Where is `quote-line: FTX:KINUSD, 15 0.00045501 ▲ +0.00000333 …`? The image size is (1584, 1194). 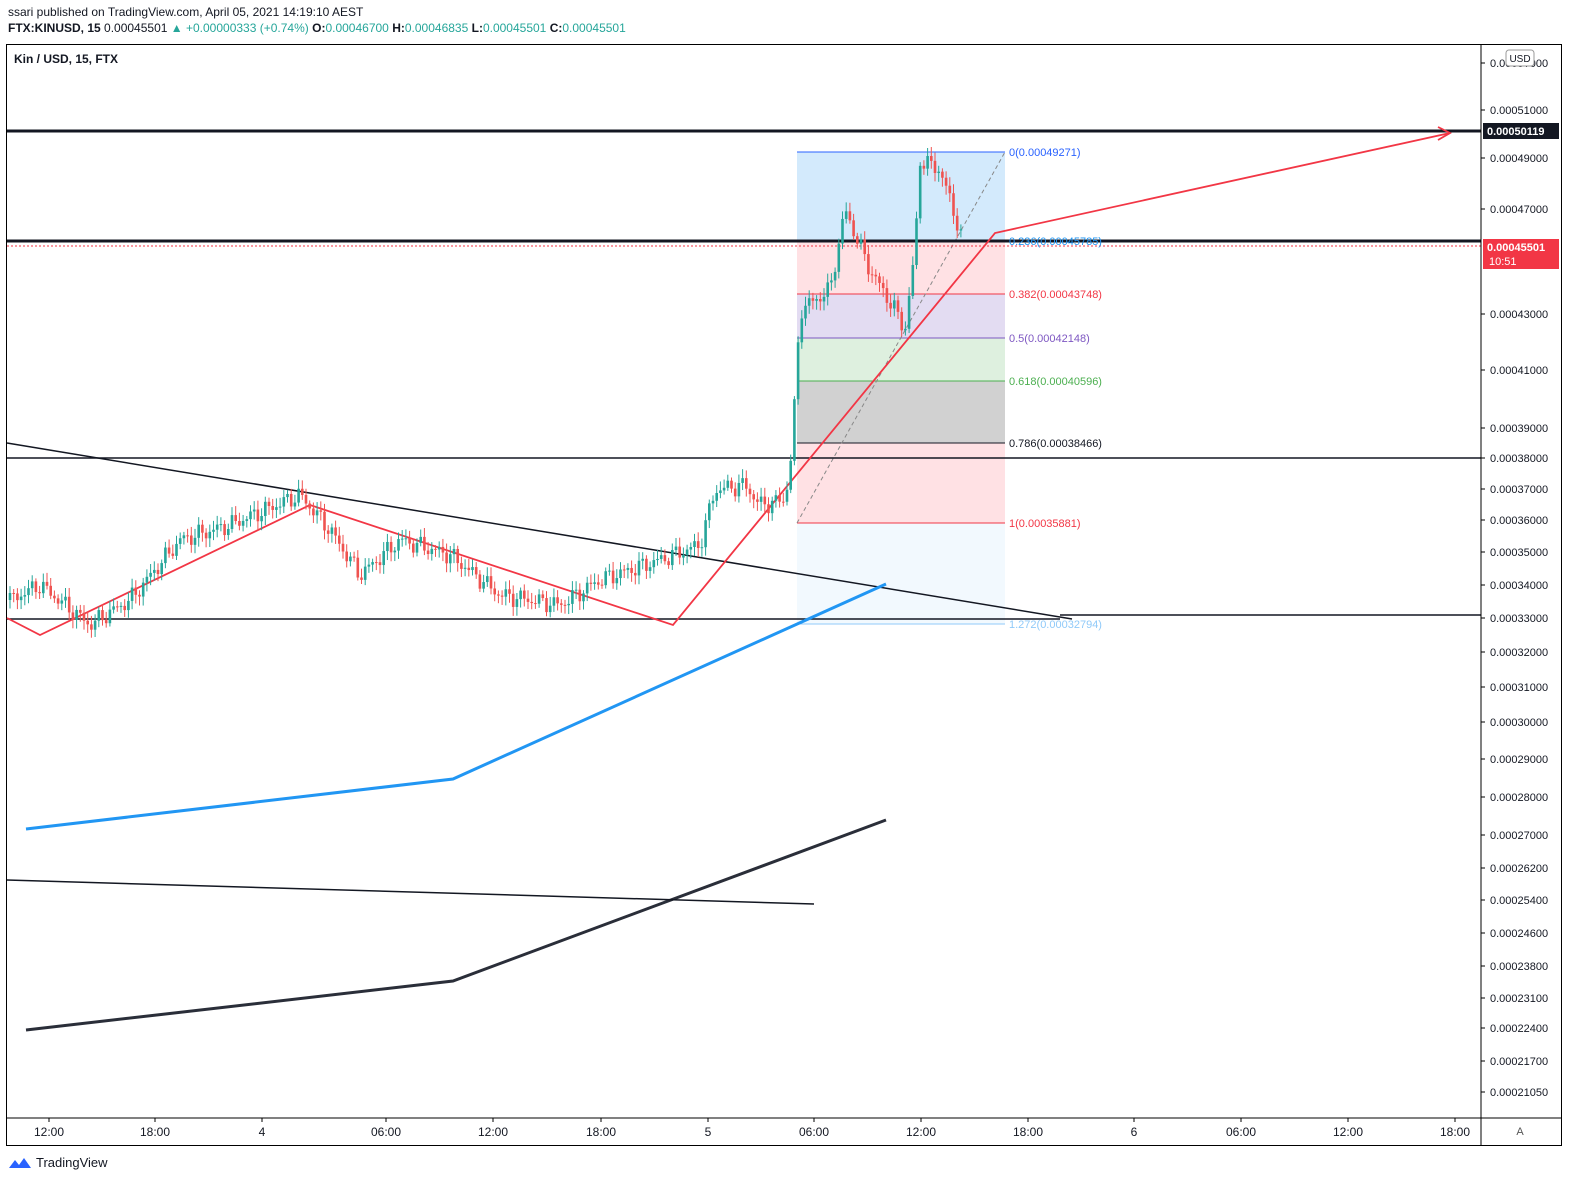 quote-line: FTX:KINUSD, 15 0.00045501 ▲ +0.00000333 … is located at coordinates (317, 28).